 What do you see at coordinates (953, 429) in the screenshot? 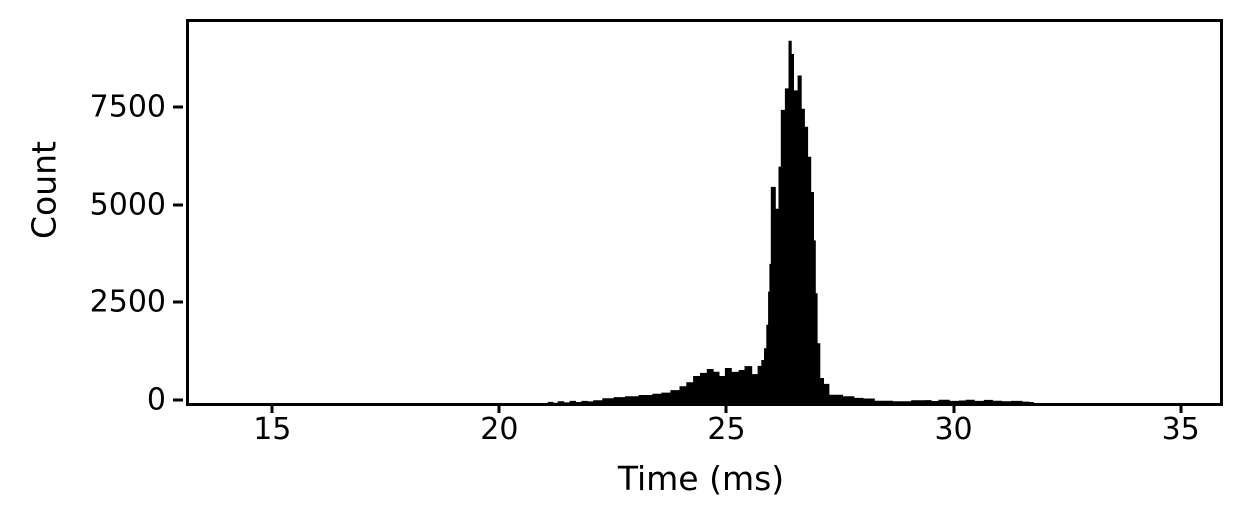
I see `x-tick-label: 30` at bounding box center [953, 429].